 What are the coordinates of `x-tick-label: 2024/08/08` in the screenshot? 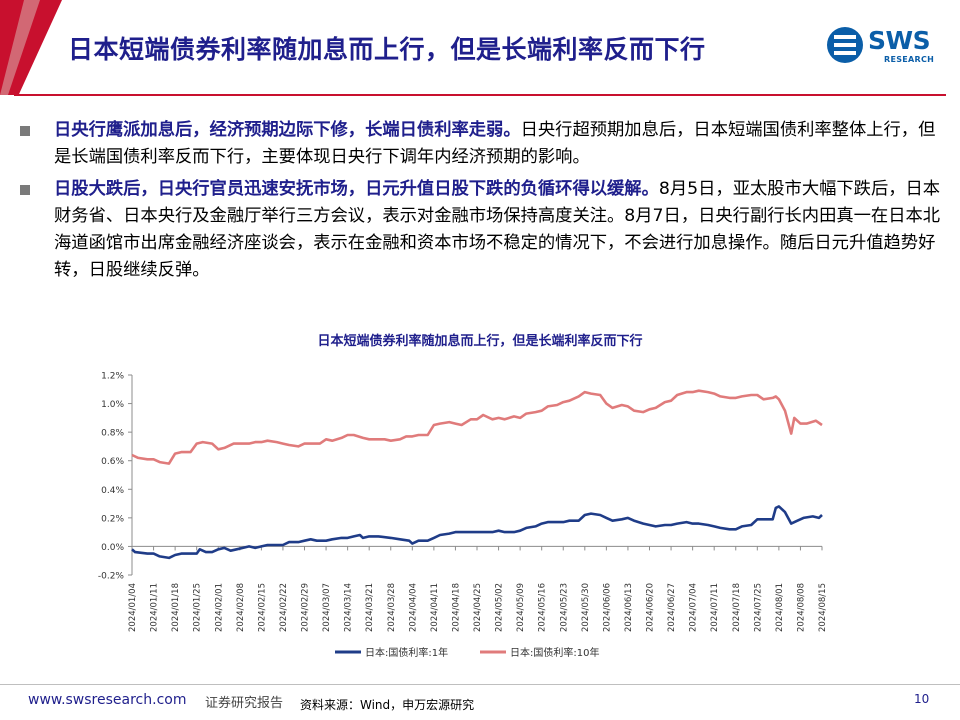 It's located at (801, 607).